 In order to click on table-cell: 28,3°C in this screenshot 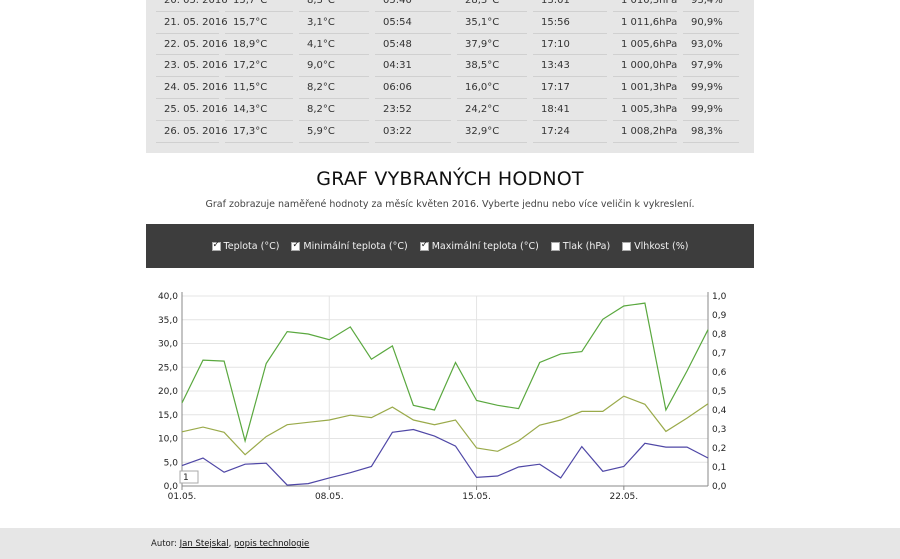, I will do `click(492, 6)`.